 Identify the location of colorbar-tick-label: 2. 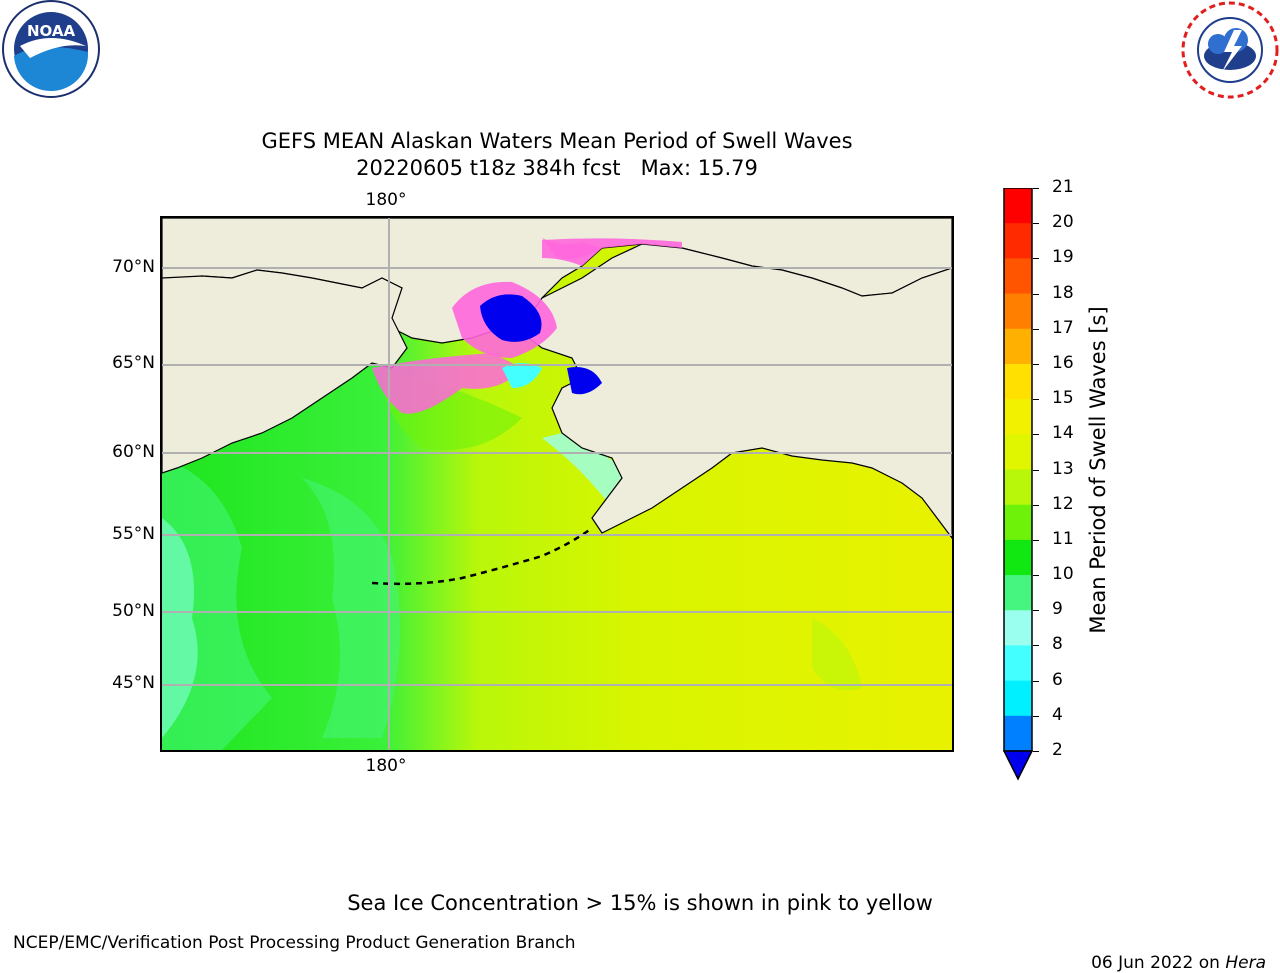
(1057, 750).